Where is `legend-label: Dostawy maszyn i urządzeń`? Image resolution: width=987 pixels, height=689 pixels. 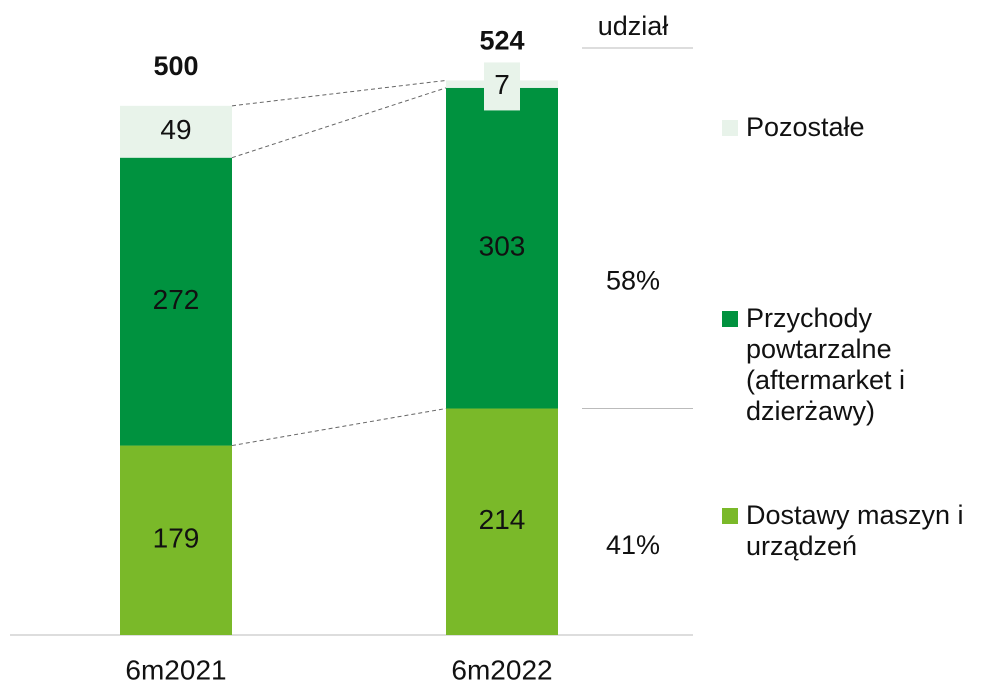
legend-label: Dostawy maszyn i urządzeń is located at coordinates (855, 530).